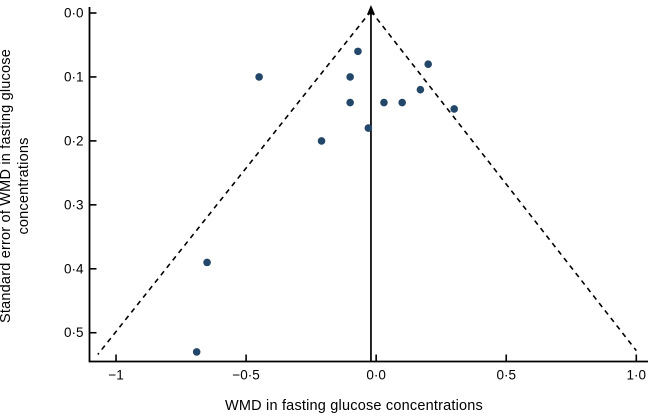  What do you see at coordinates (74, 13) in the screenshot?
I see `y-tick-label: 0·0` at bounding box center [74, 13].